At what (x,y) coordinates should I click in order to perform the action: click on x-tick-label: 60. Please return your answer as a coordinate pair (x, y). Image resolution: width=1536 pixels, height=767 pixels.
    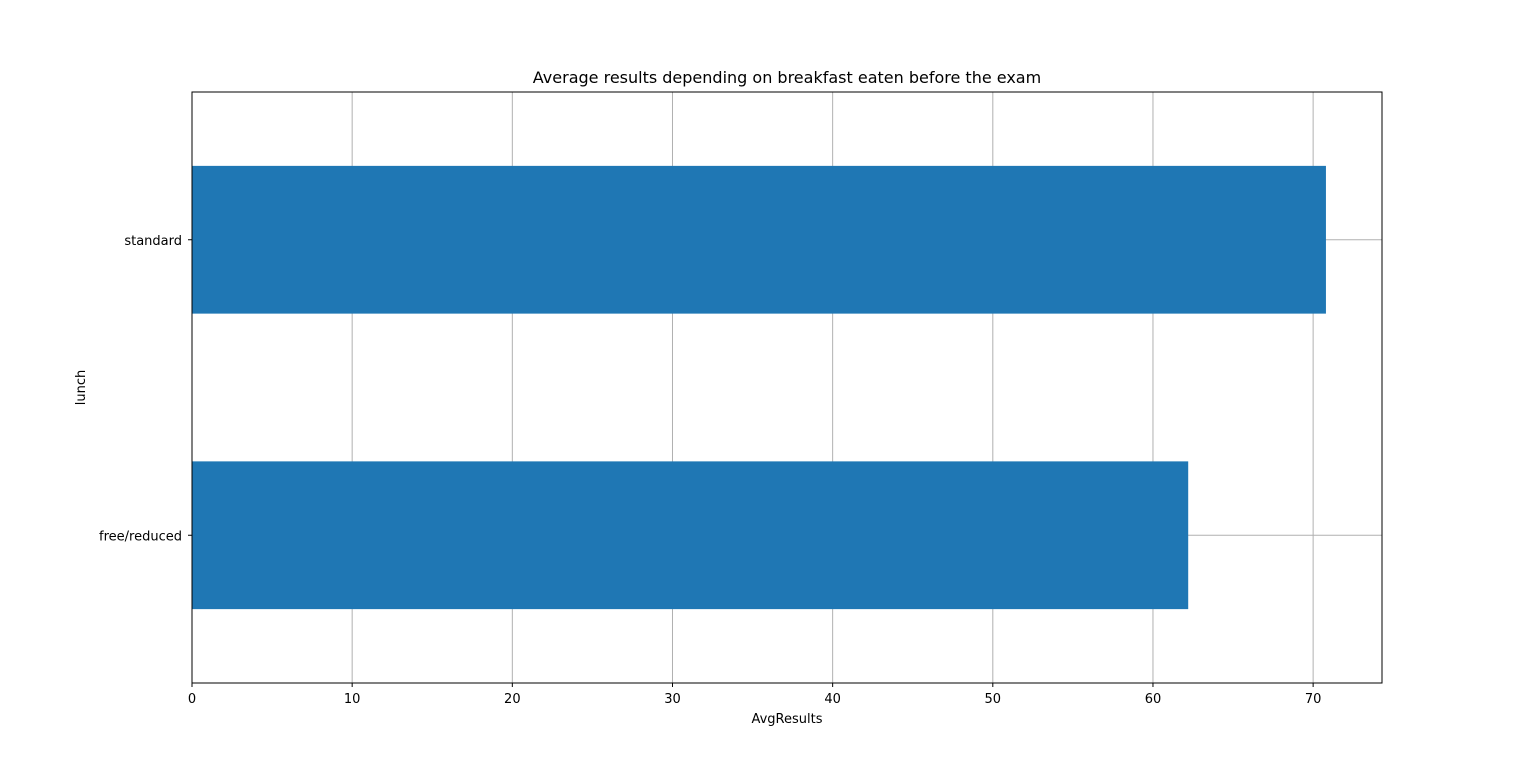
    Looking at the image, I should click on (1153, 699).